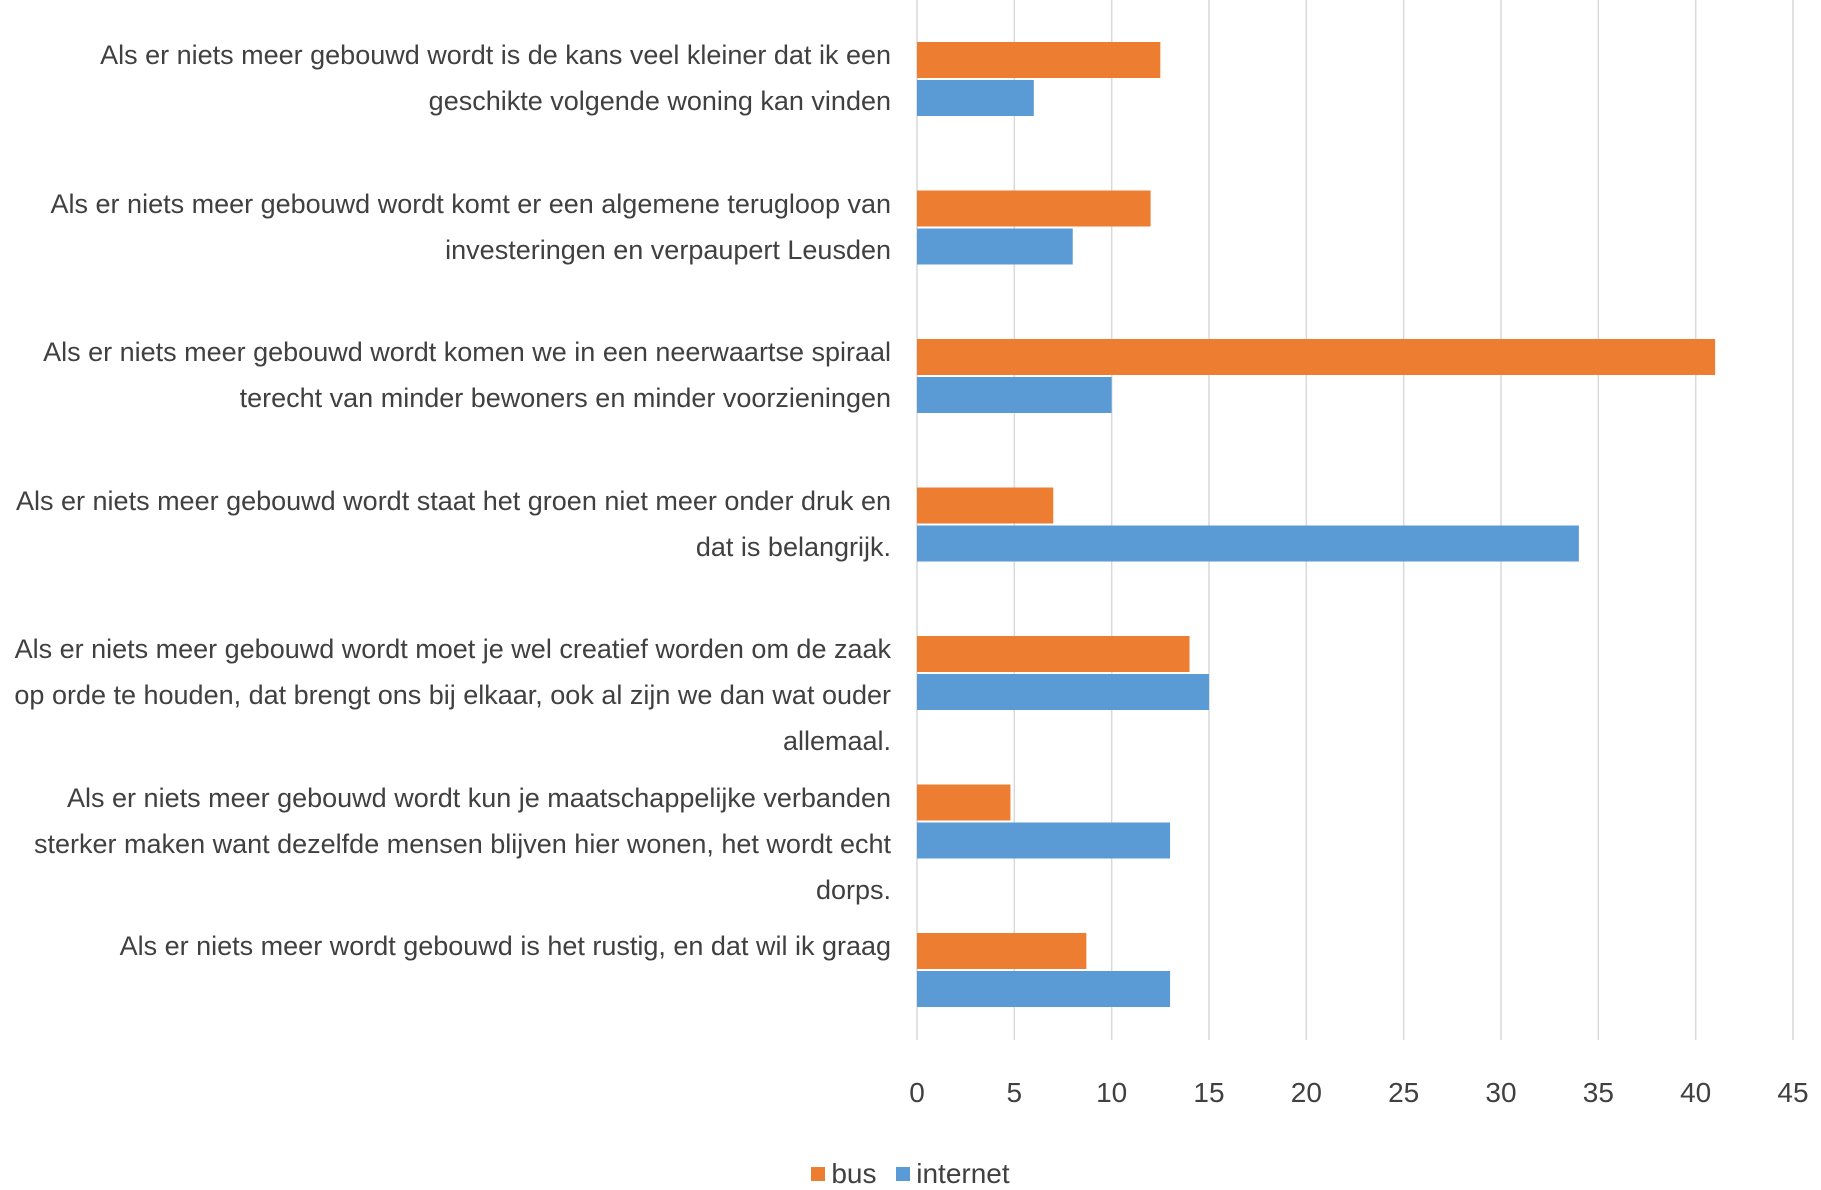  Describe the element at coordinates (1306, 1092) in the screenshot. I see `x-tick-label: 20` at that location.